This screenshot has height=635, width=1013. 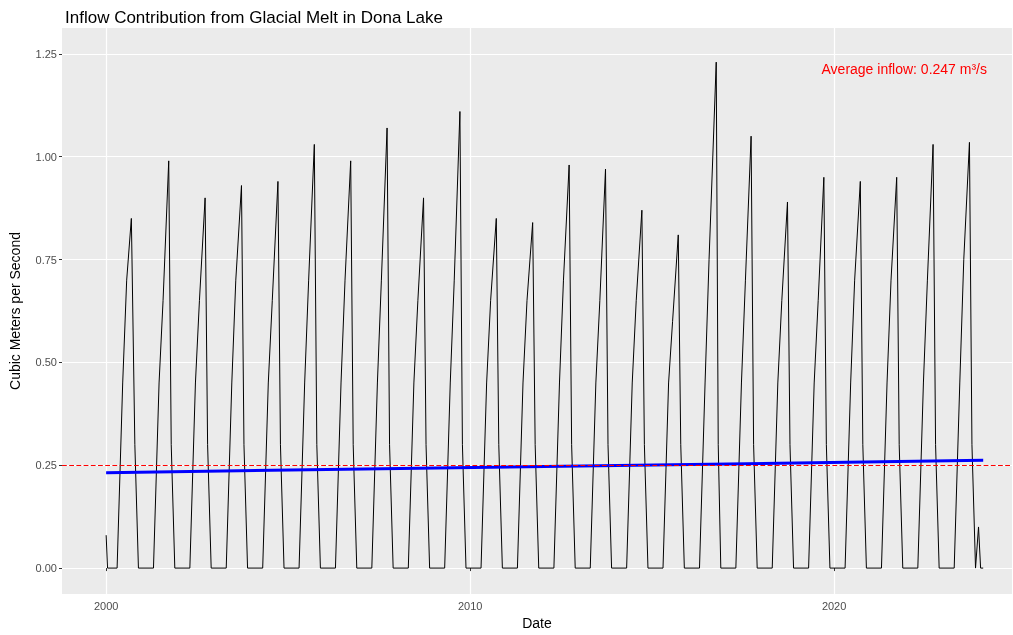 I want to click on annotation: Average inflow: 0.247 m³/s, so click(x=904, y=69).